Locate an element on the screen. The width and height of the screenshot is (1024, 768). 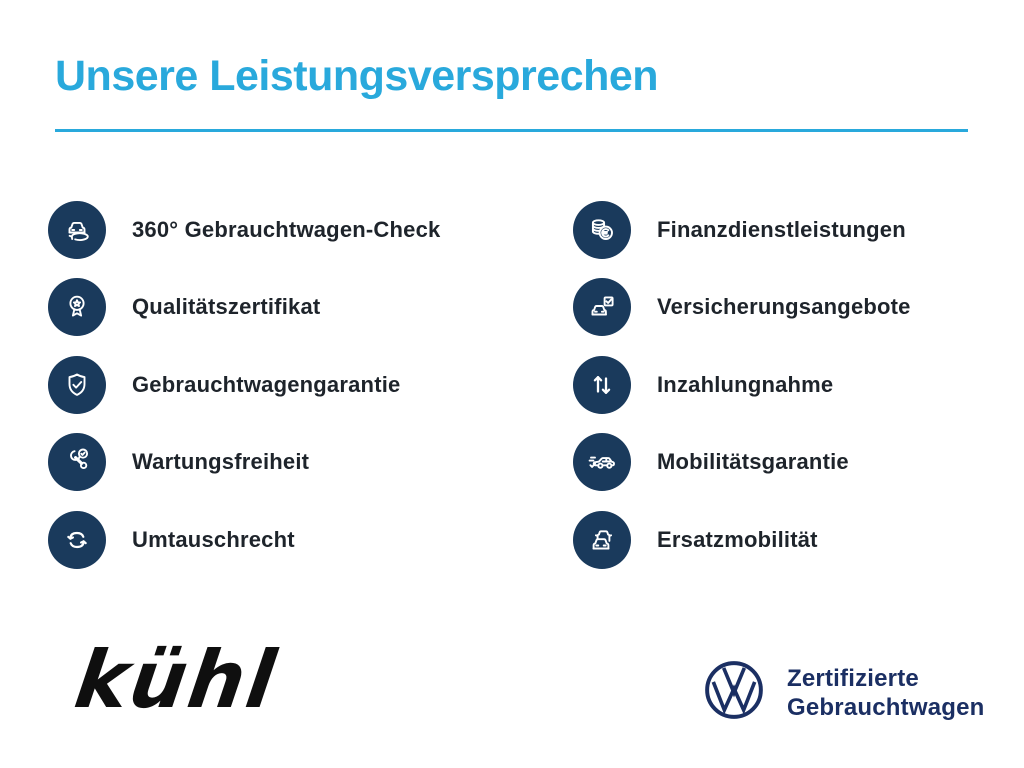
page-title: Unsere Leistungsversprechen is located at coordinates (357, 76).